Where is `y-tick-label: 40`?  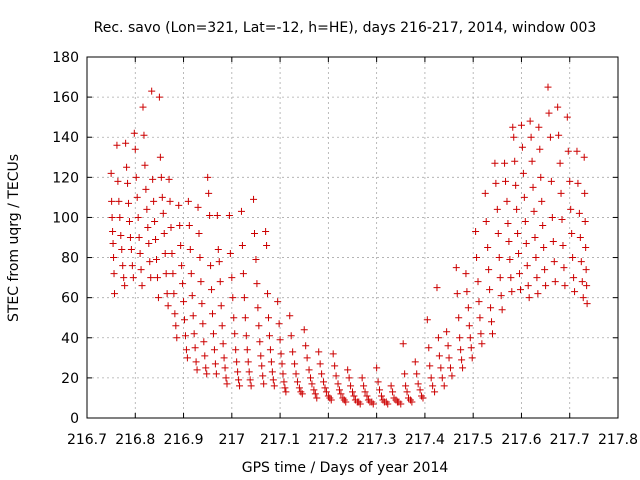 y-tick-label: 40 is located at coordinates (70, 339).